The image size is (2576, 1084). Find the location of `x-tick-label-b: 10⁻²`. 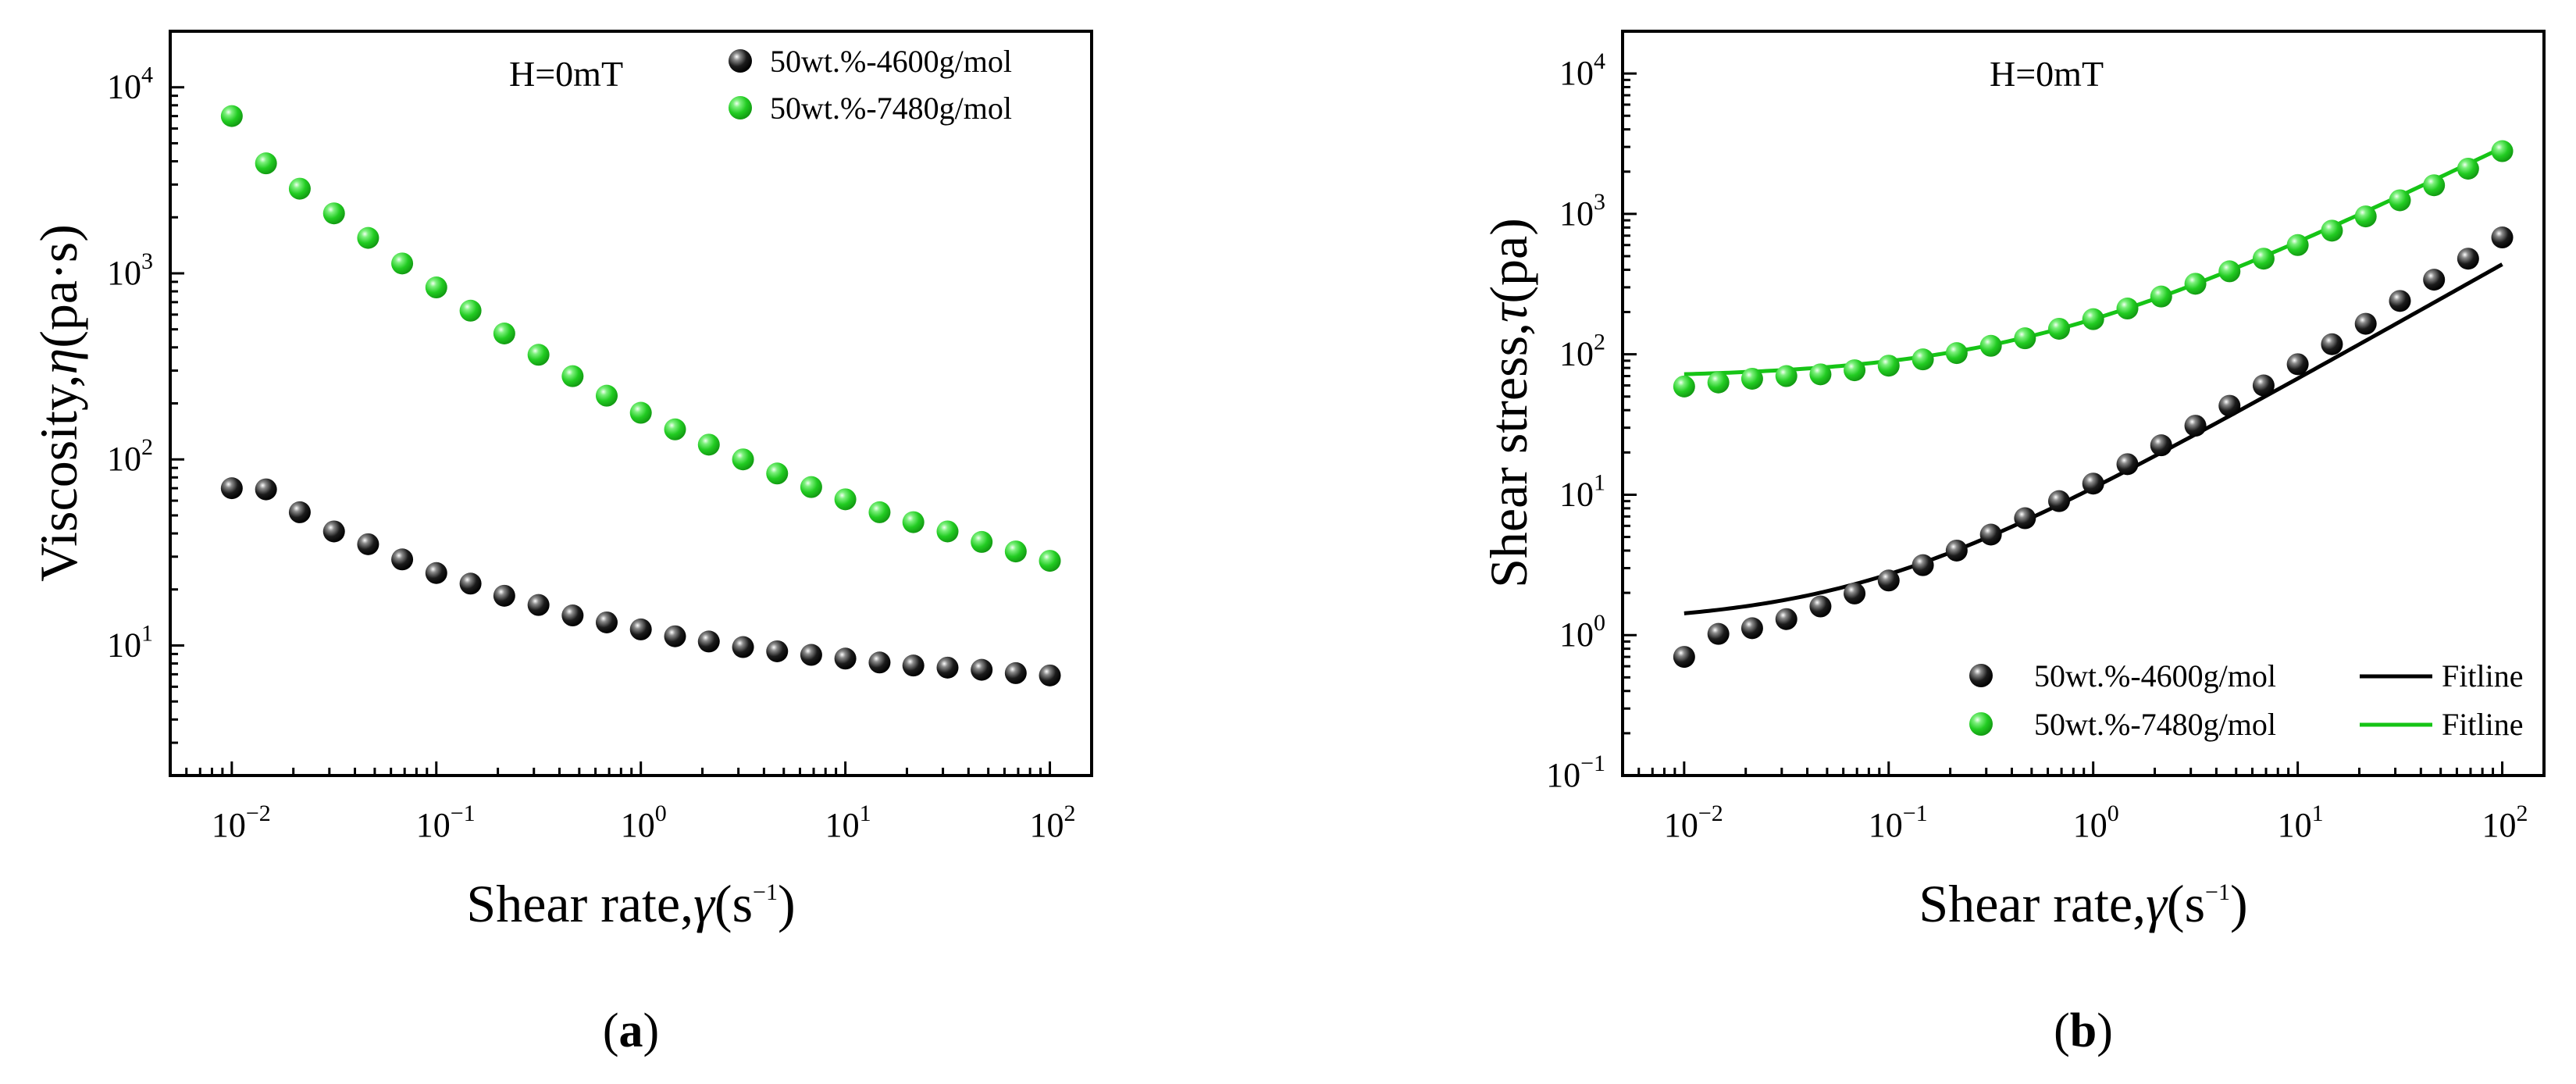

x-tick-label-b: 10⁻² is located at coordinates (1694, 822).